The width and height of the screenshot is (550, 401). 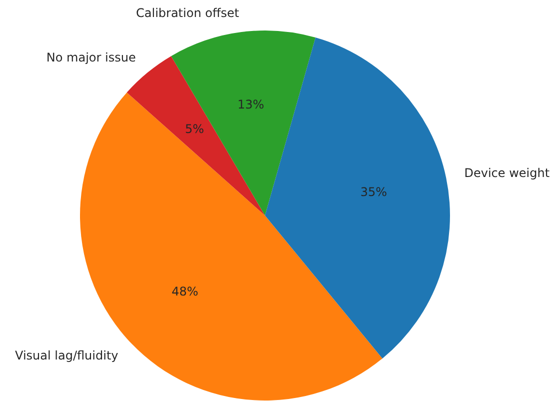 I want to click on data-label: 5%, so click(x=194, y=129).